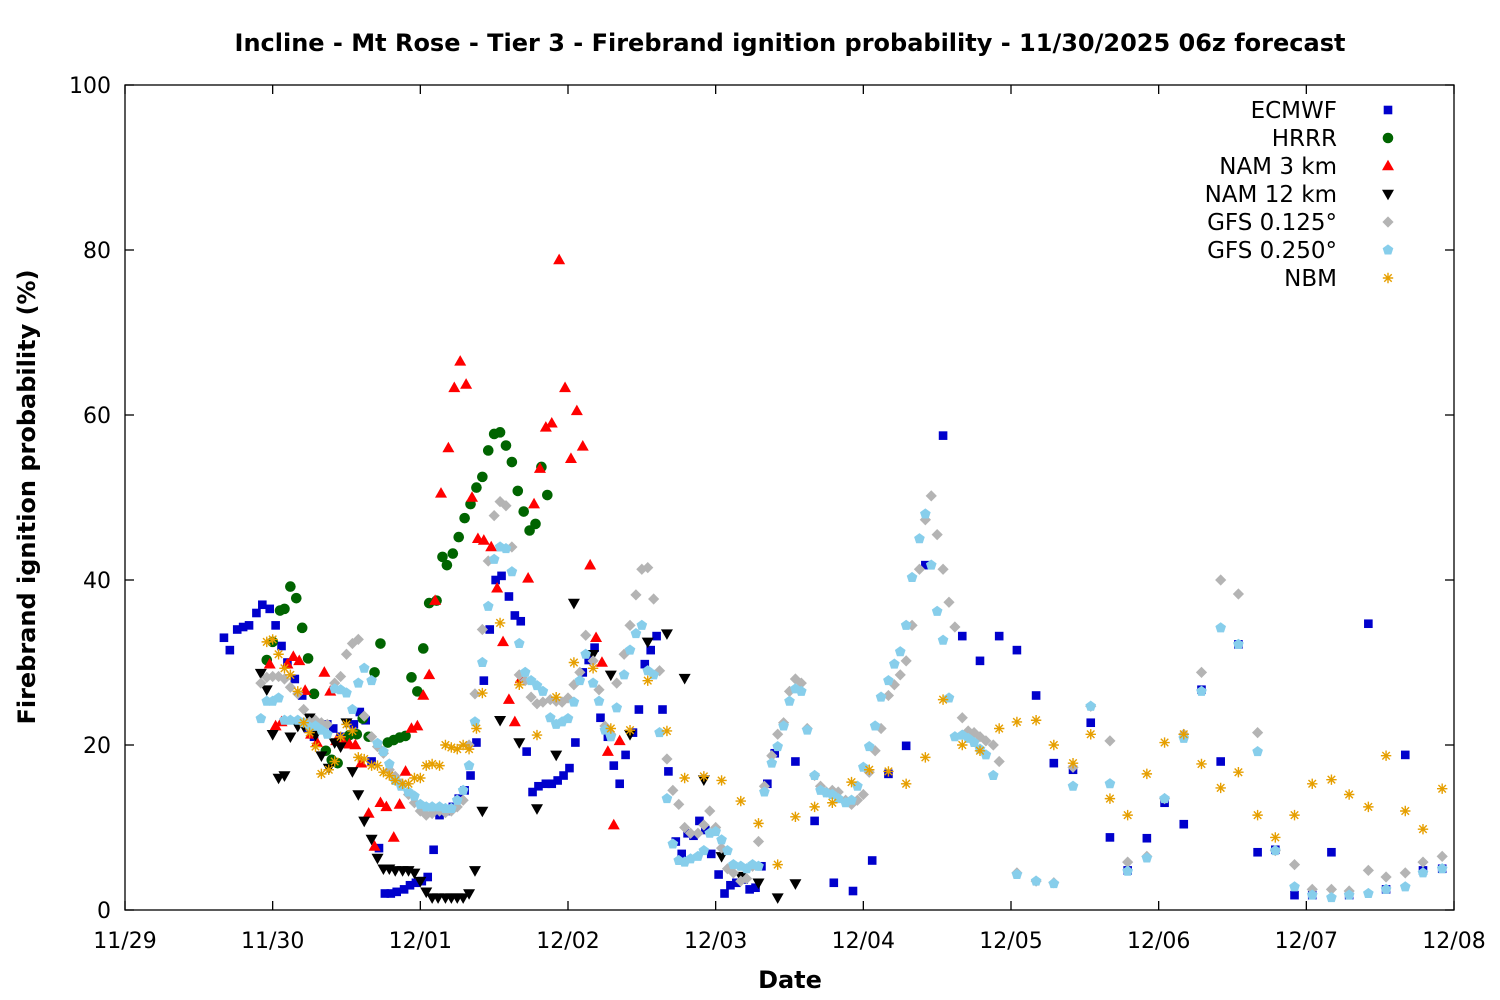 The height and width of the screenshot is (1000, 1500). What do you see at coordinates (420, 941) in the screenshot?
I see `x-tick-label: 12/01` at bounding box center [420, 941].